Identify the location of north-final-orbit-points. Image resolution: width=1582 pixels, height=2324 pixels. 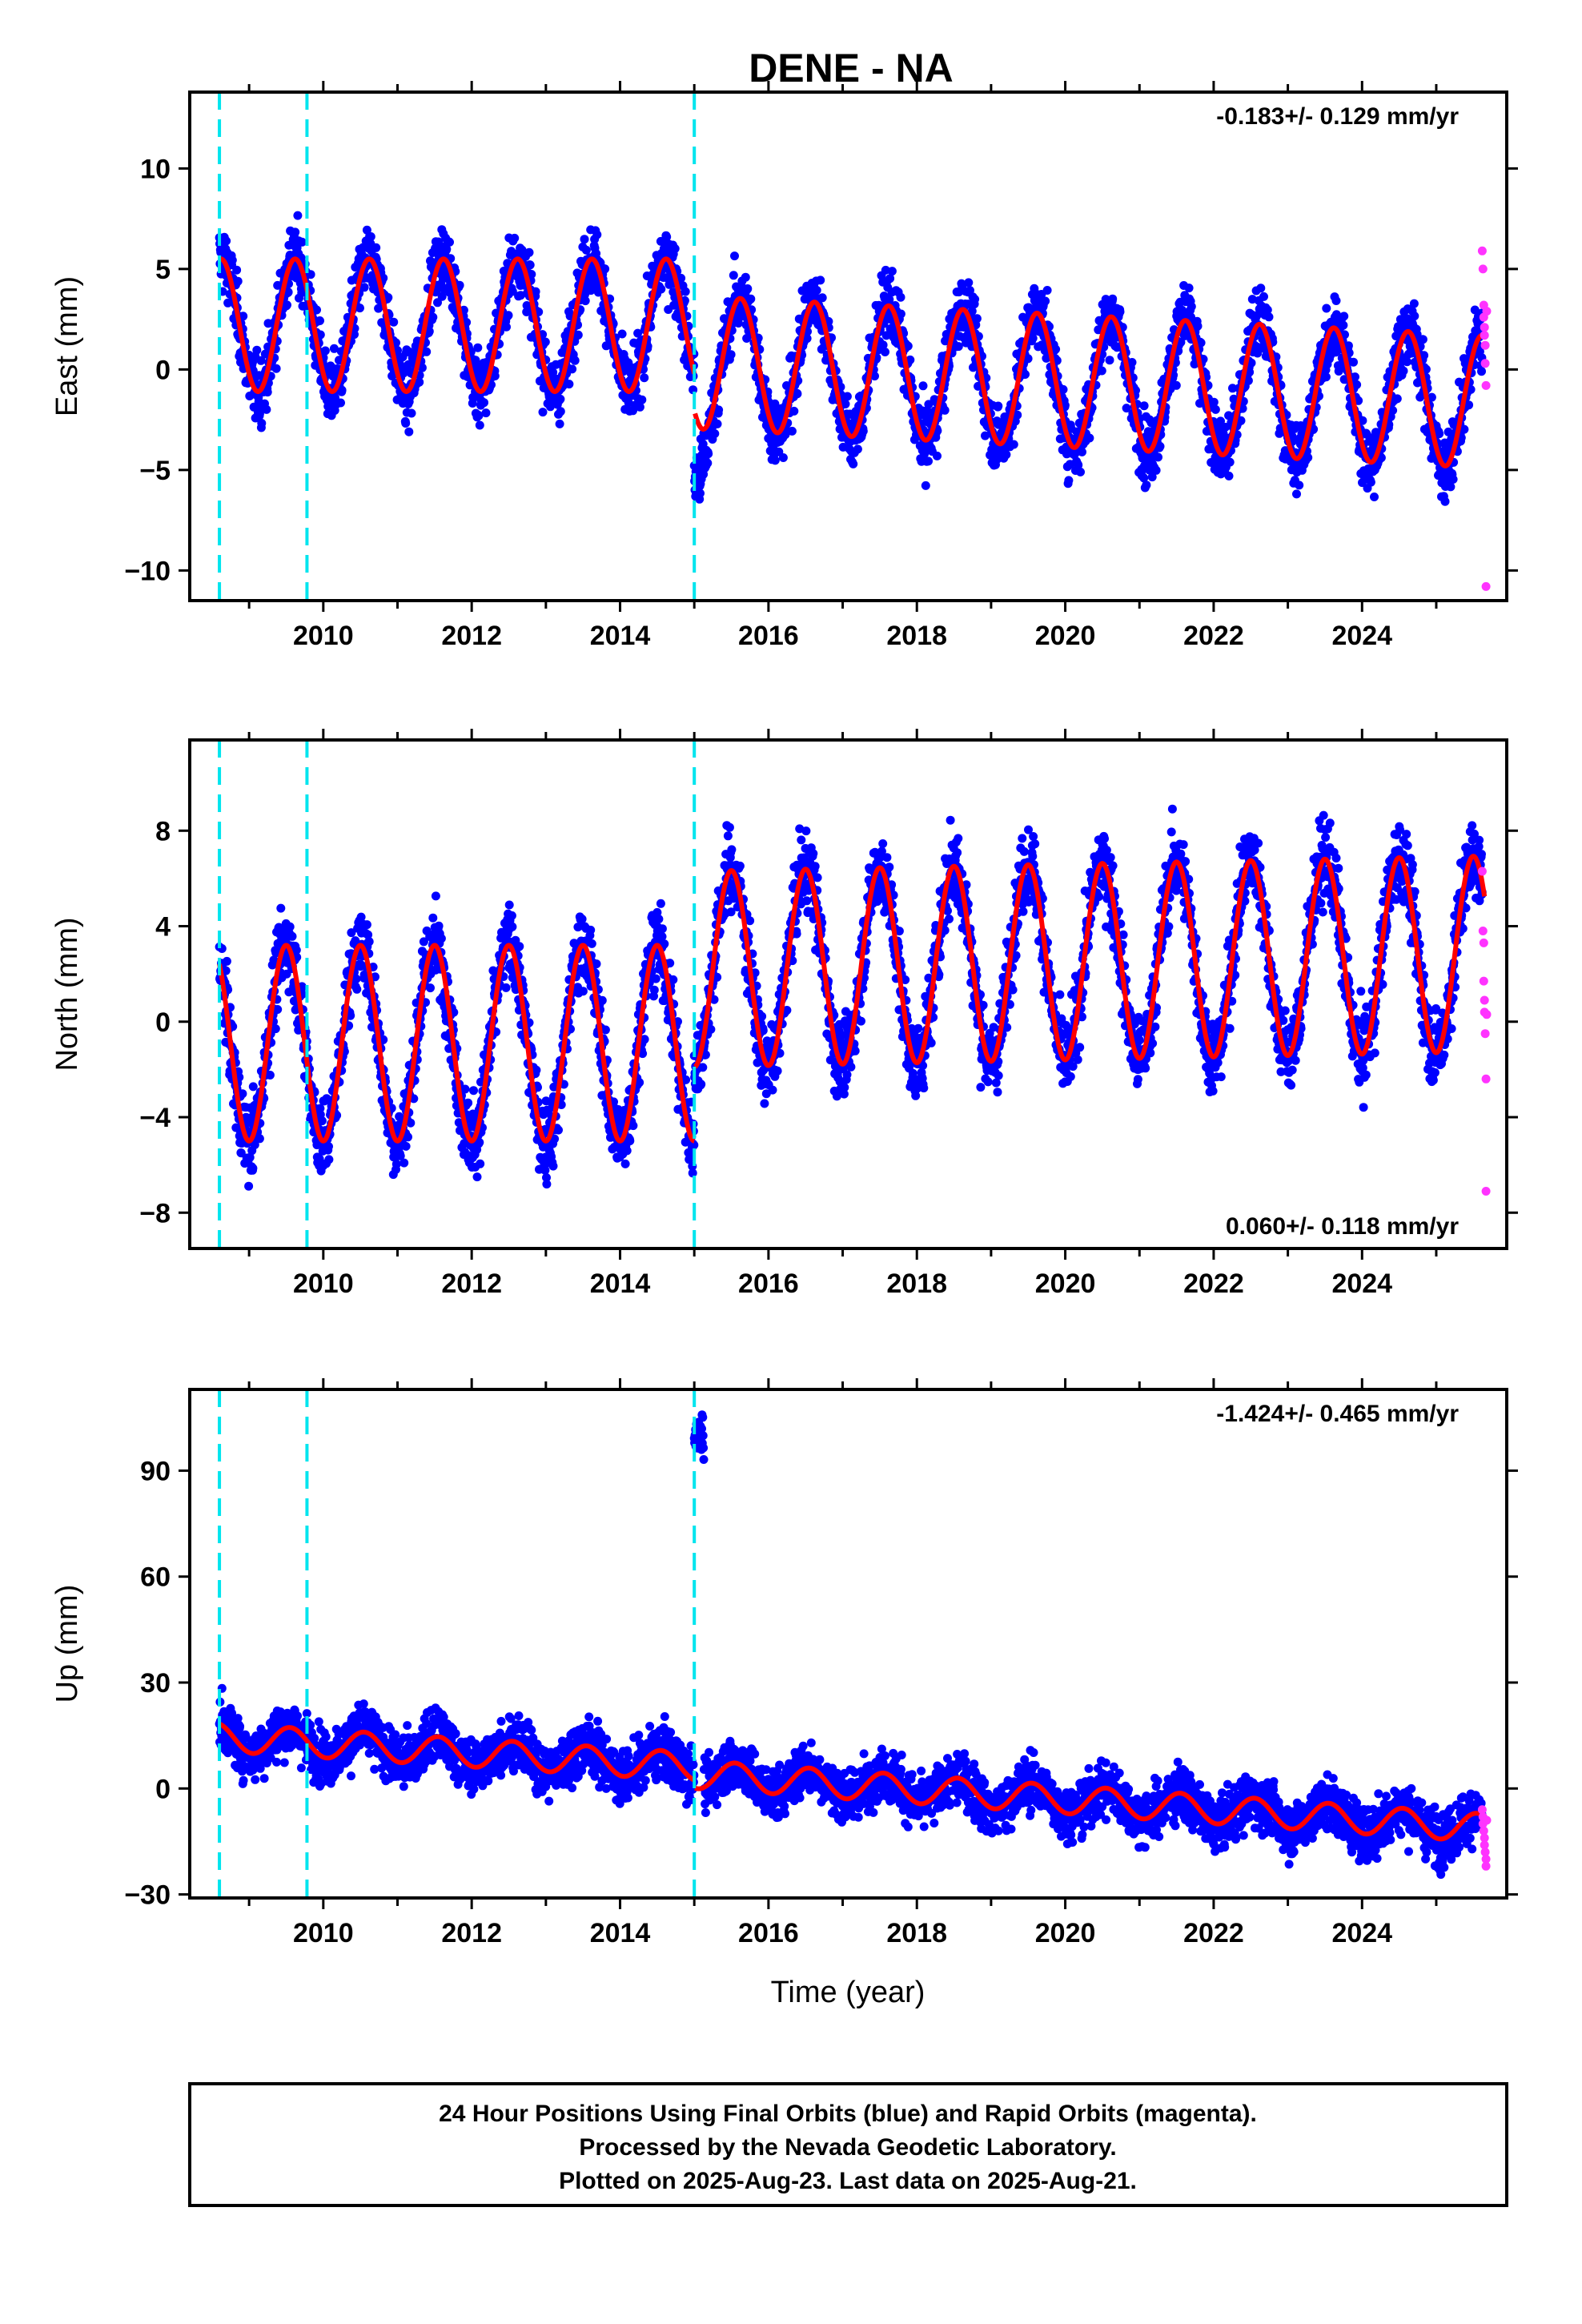
(851, 998).